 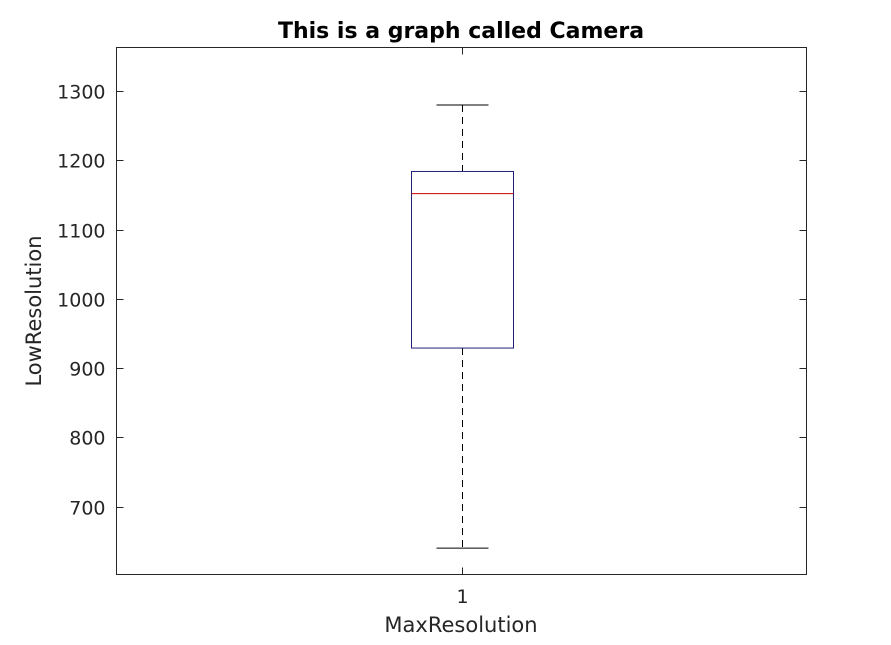 What do you see at coordinates (34, 310) in the screenshot?
I see `y-axis-label: LowResolution` at bounding box center [34, 310].